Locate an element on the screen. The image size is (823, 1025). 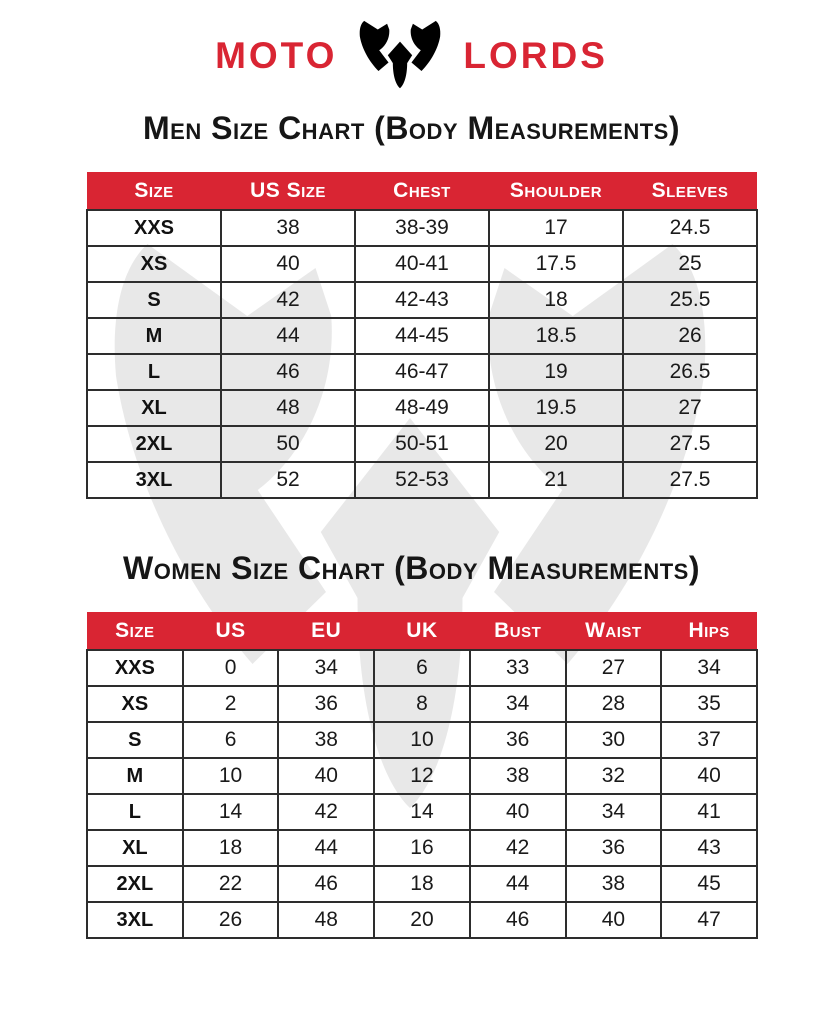
table-row: L 46 46-47 19 26.5 is located at coordinates (422, 372).